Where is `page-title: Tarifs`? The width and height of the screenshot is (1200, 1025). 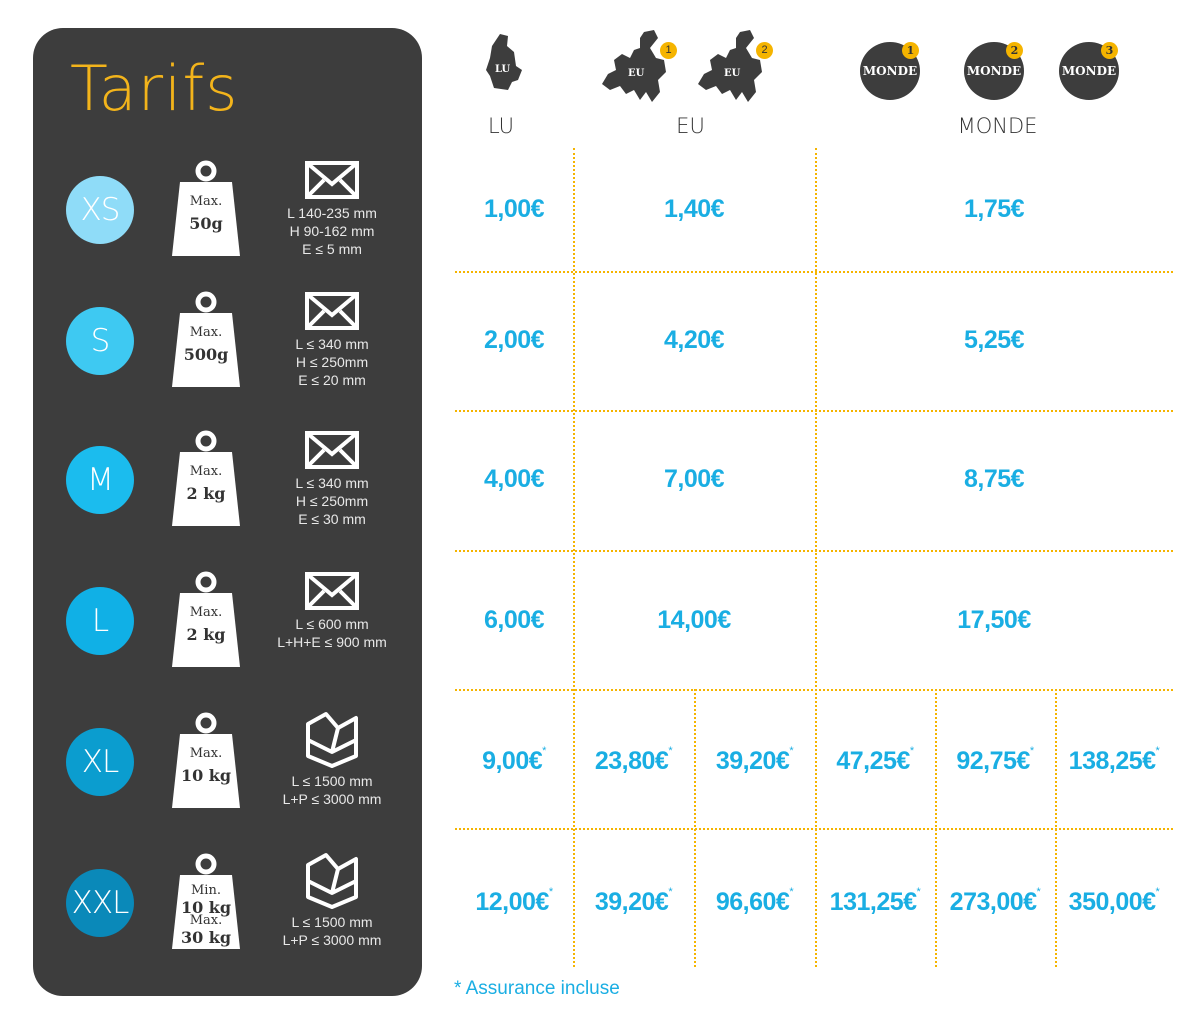 page-title: Tarifs is located at coordinates (154, 88).